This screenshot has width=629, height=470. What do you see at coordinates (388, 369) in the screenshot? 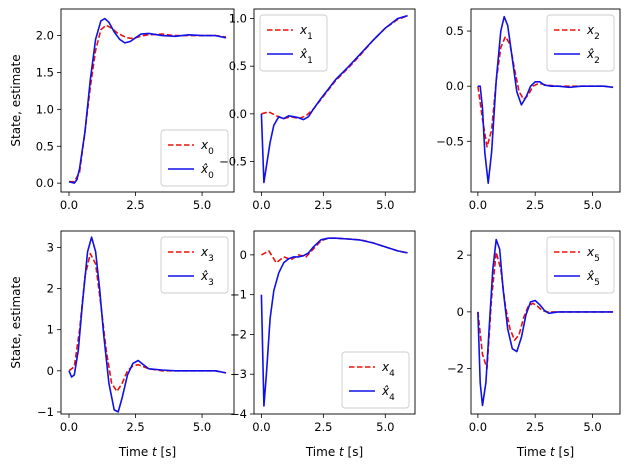
I see `legend-label: x4` at bounding box center [388, 369].